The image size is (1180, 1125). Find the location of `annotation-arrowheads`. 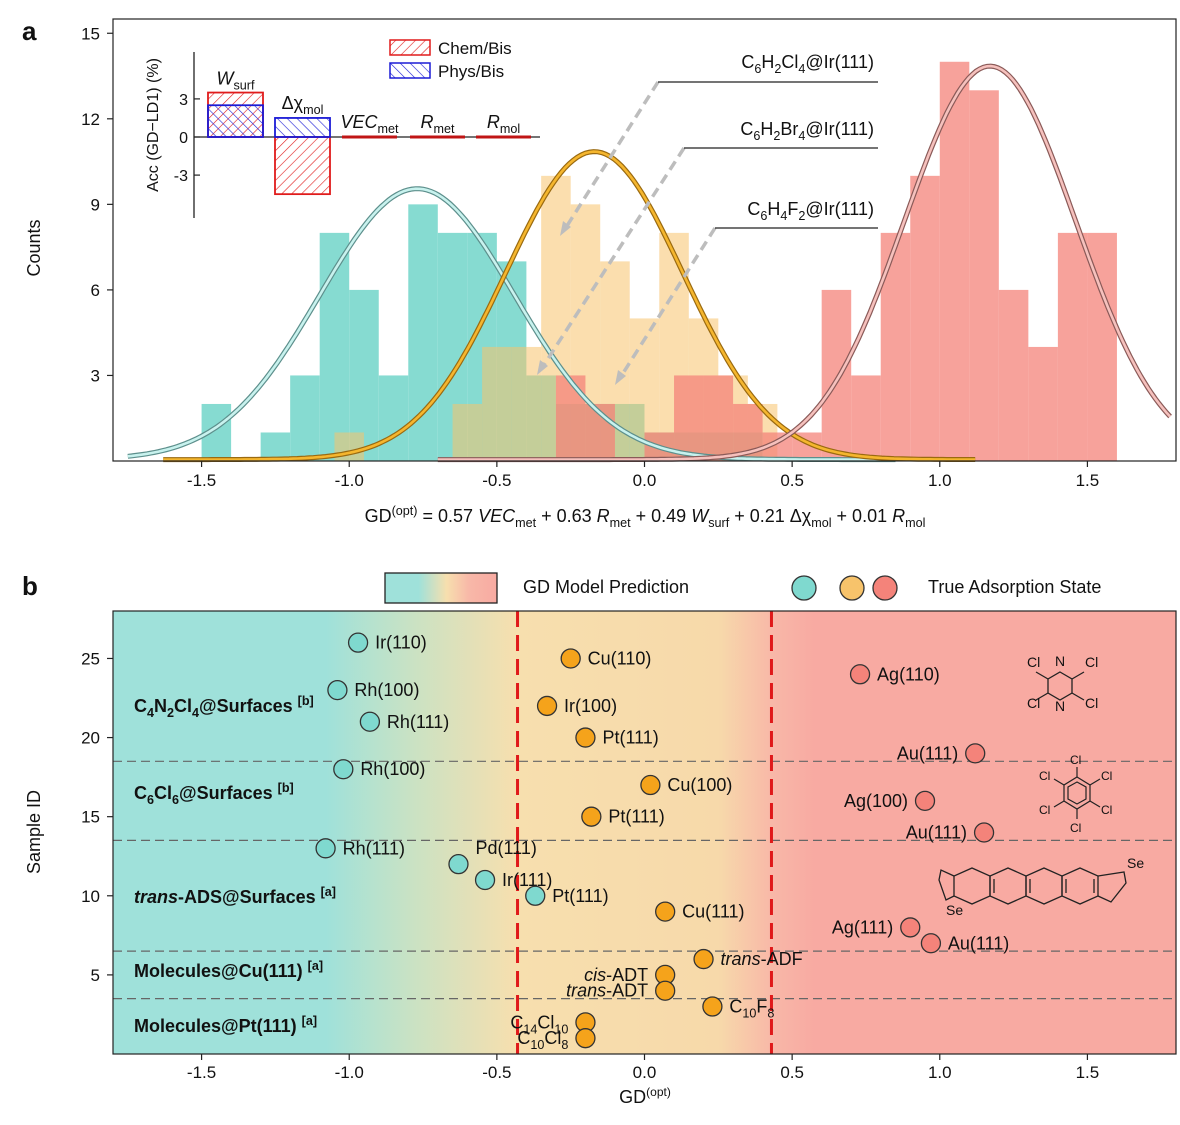

annotation-arrowheads is located at coordinates (581, 303).